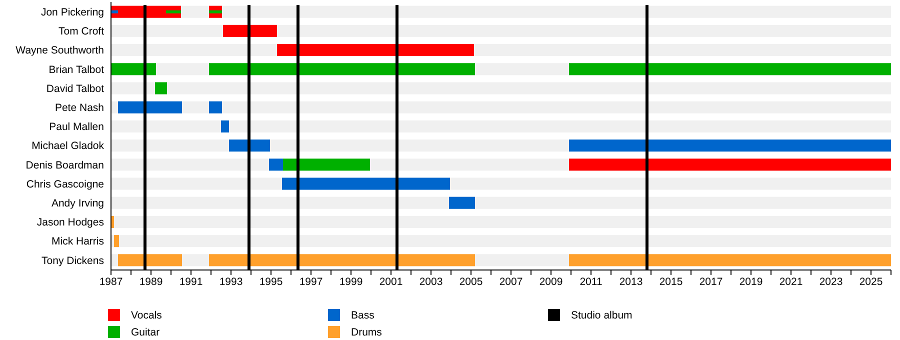 Image resolution: width=900 pixels, height=340 pixels. Describe the element at coordinates (631, 282) in the screenshot. I see `x-tick-label: 2013` at that location.